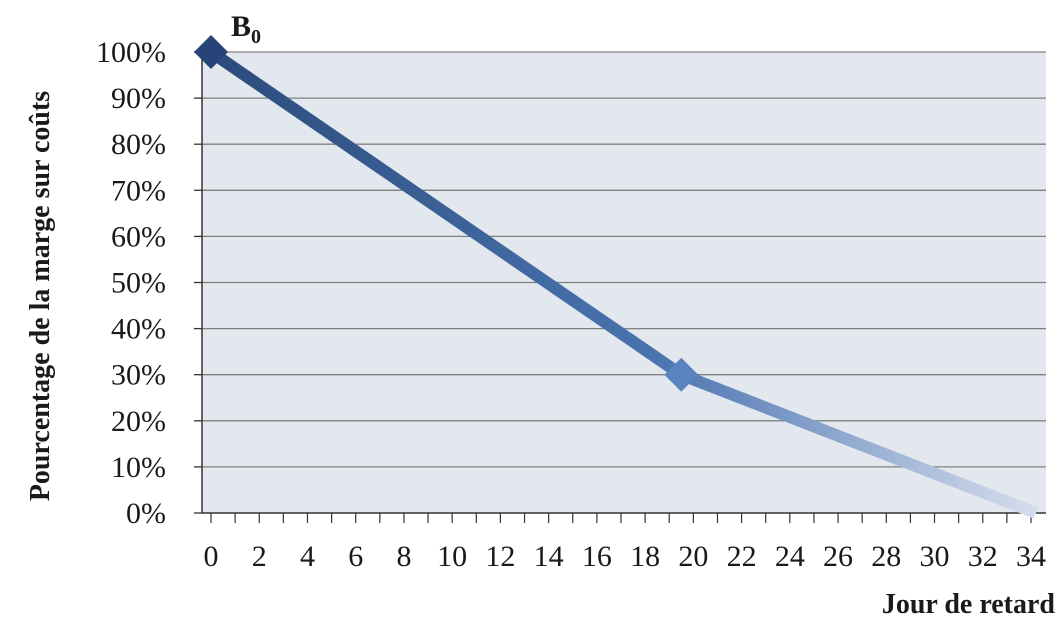  I want to click on annotation-label: B0, so click(246, 29).